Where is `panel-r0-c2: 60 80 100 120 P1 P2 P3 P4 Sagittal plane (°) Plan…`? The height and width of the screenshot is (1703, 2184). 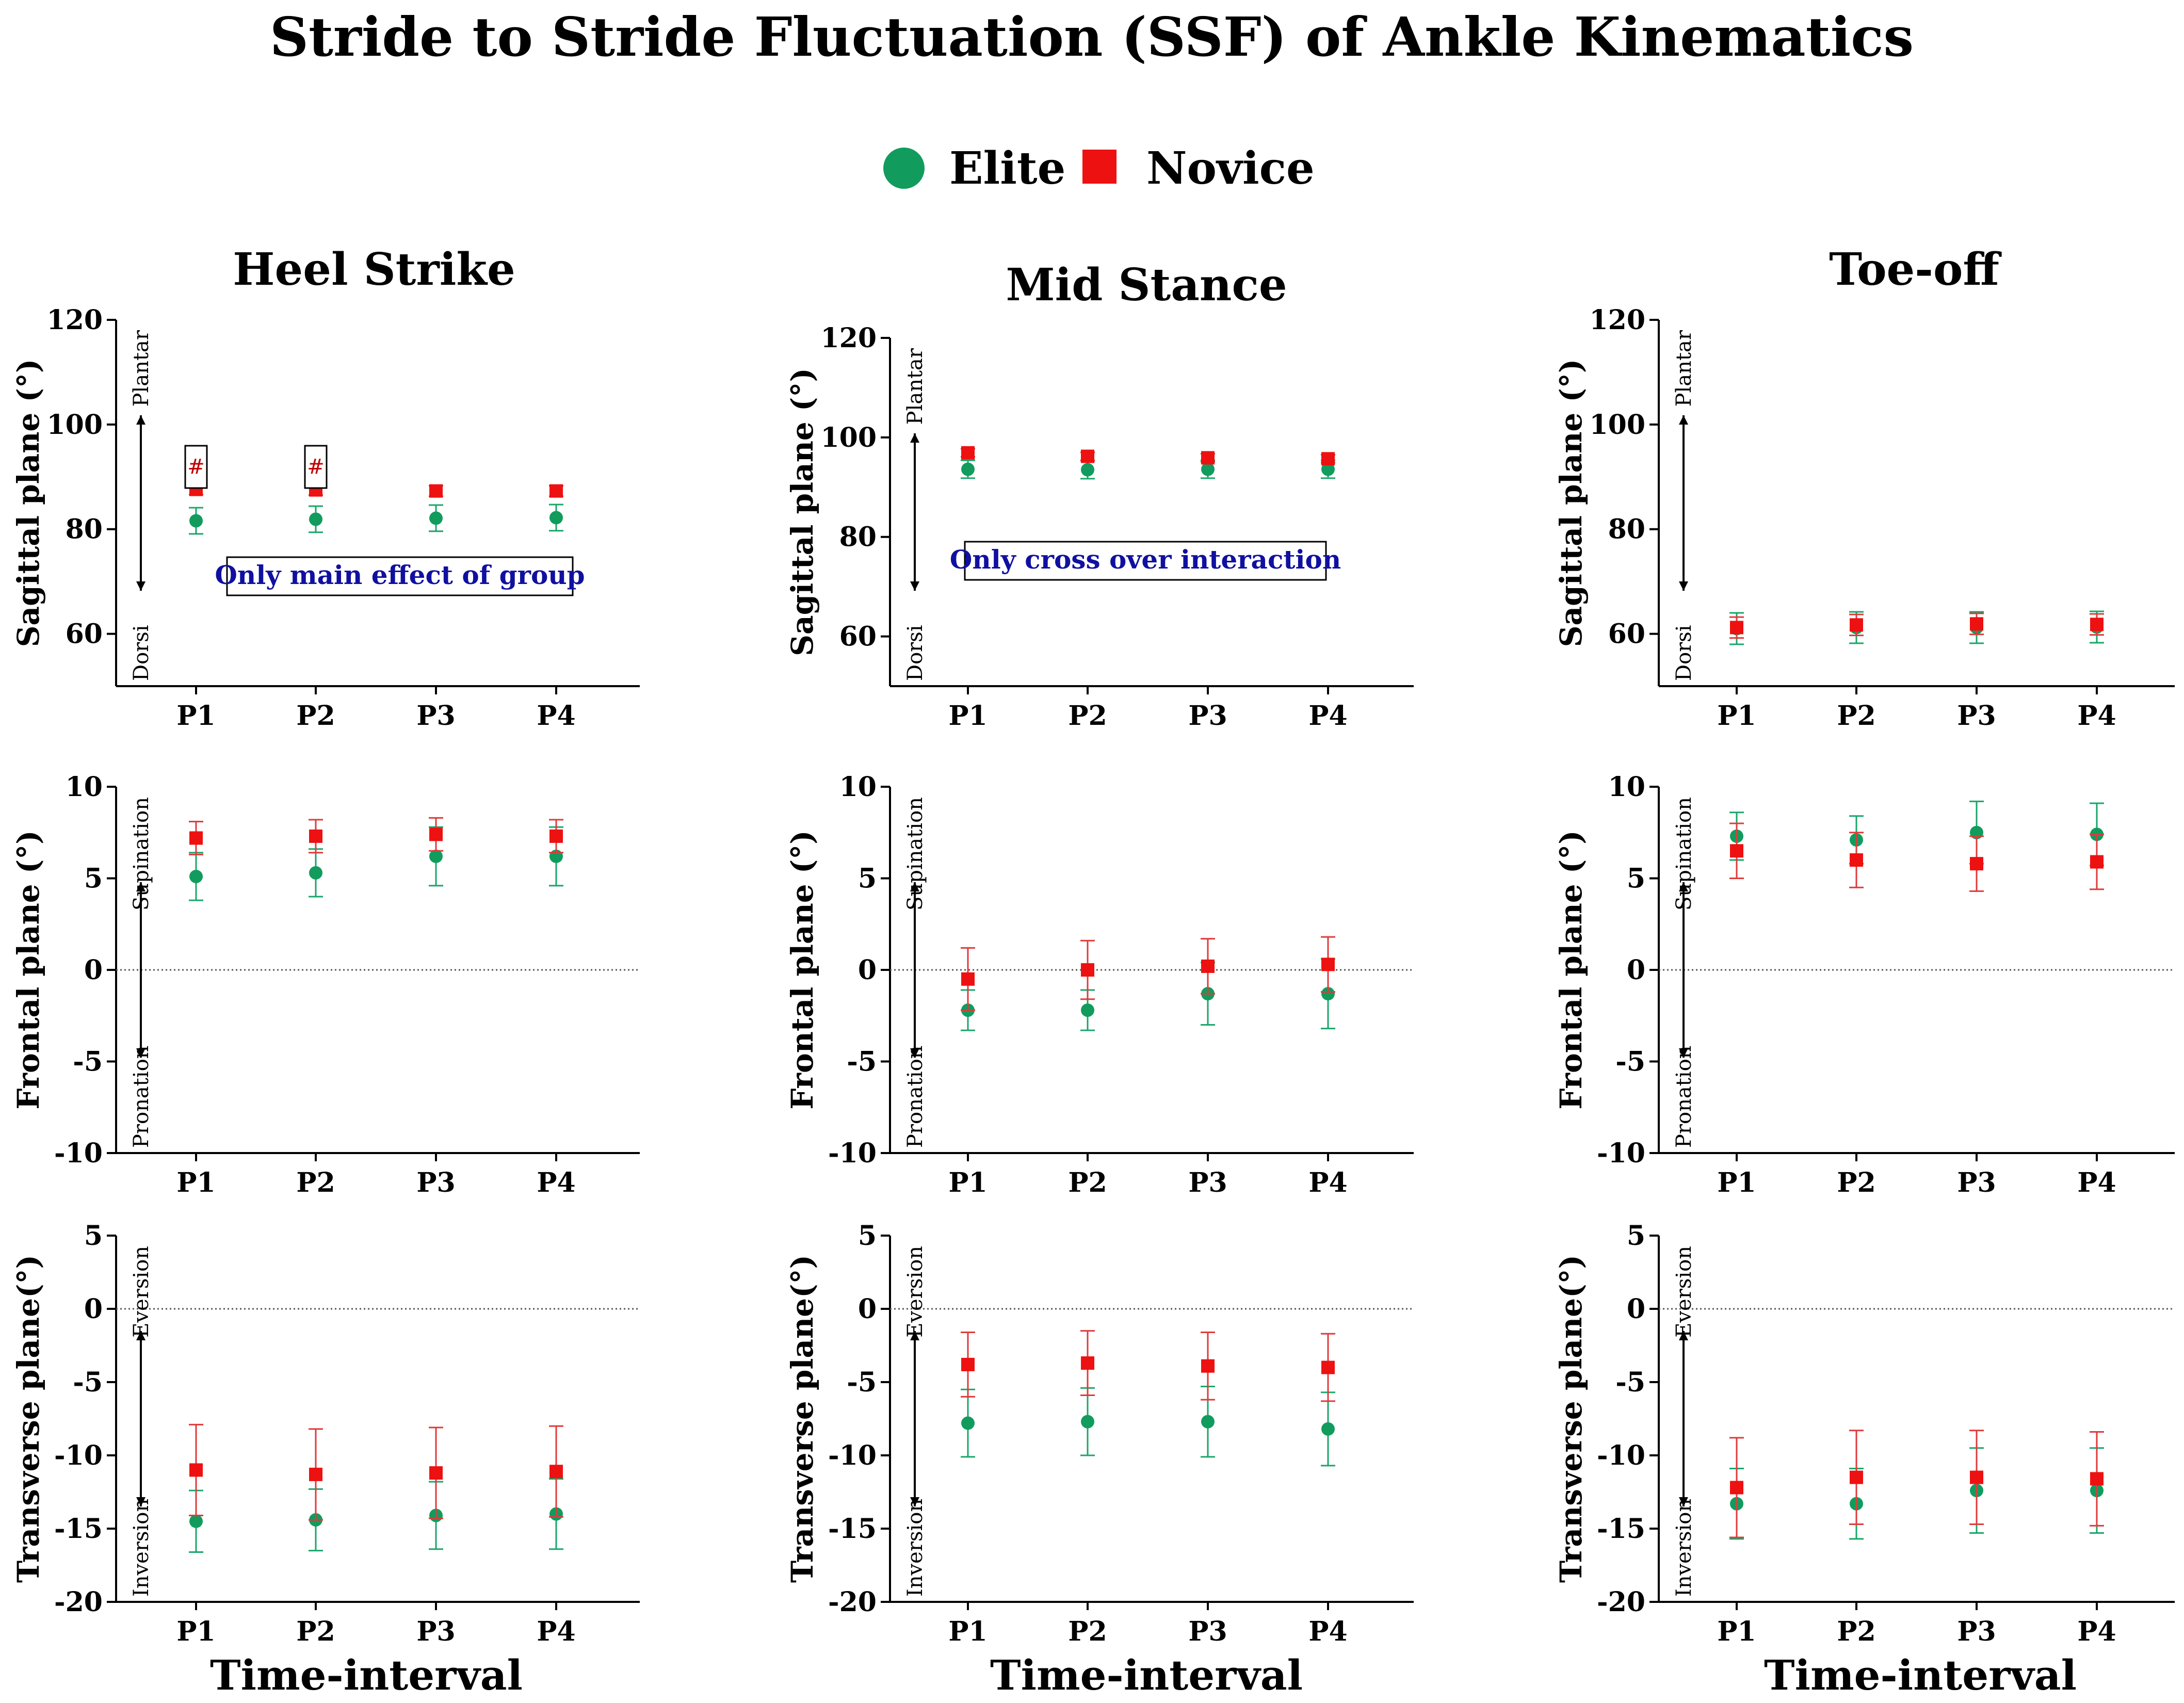 panel-r0-c2: 60 80 100 120 P1 P2 P3 P4 Sagittal plane (°) Plan… is located at coordinates (1864, 518).